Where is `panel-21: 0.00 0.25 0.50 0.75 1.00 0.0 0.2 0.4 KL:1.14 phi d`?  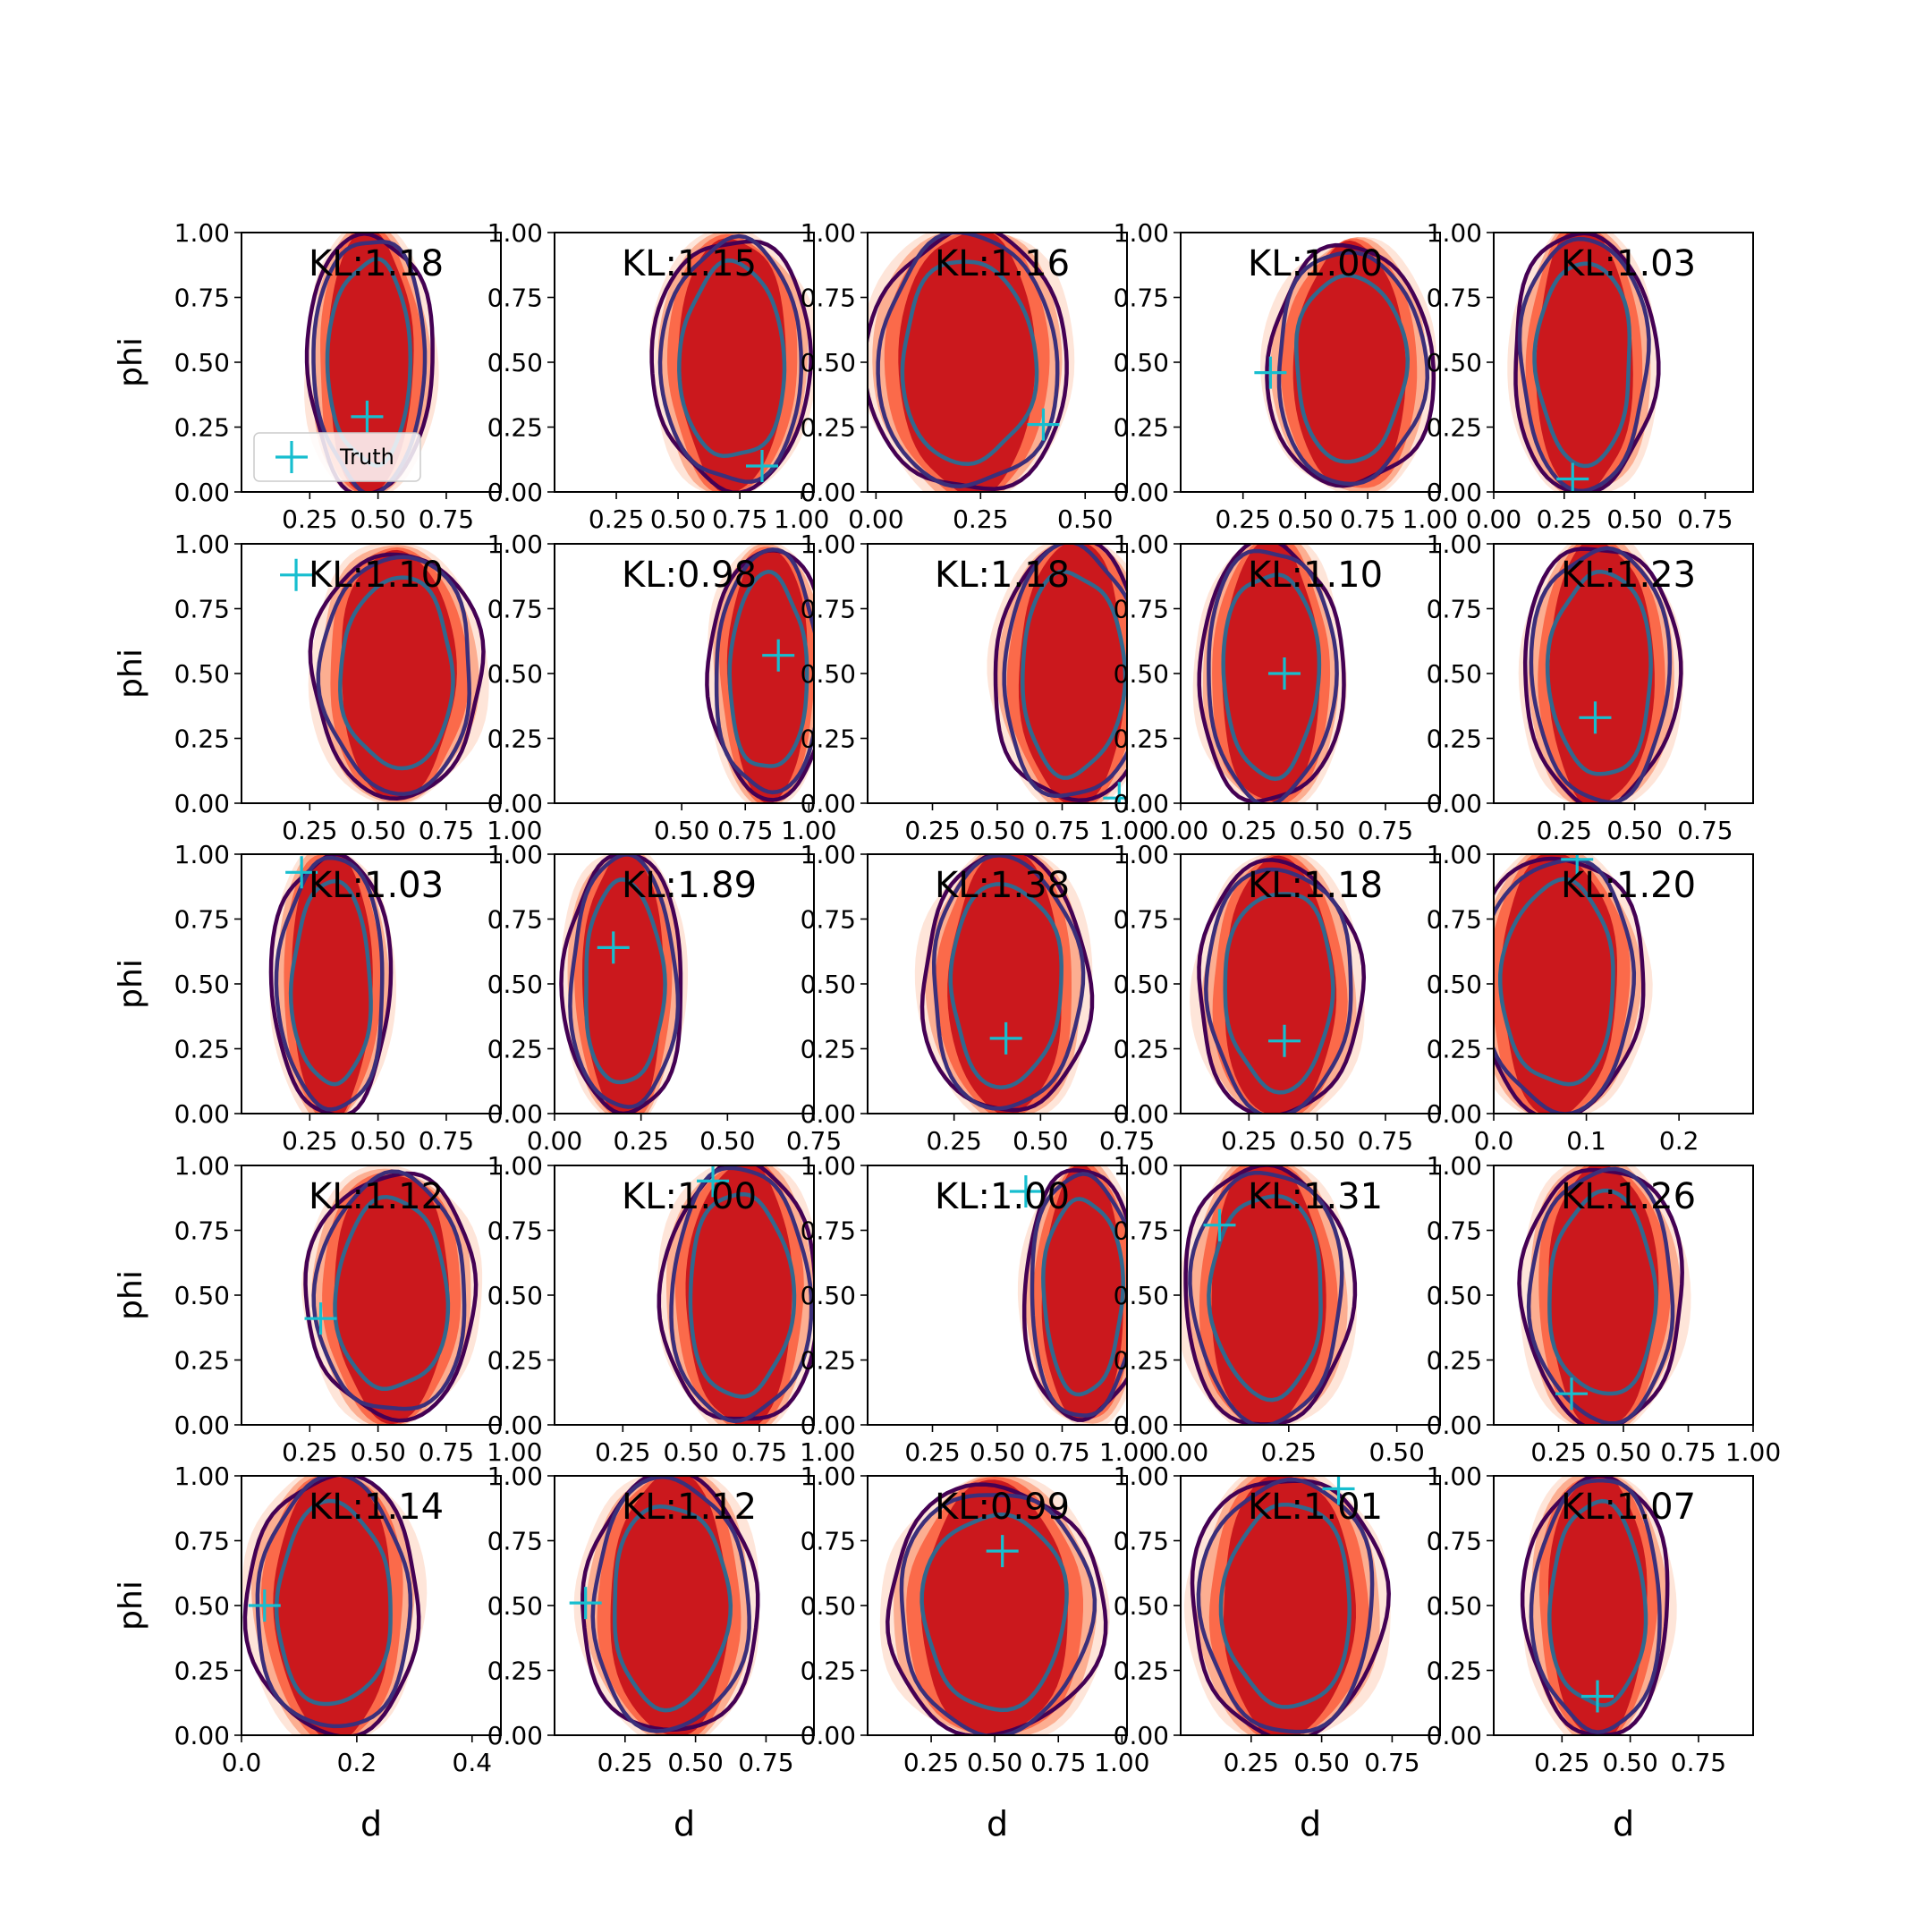 panel-21: 0.00 0.25 0.50 0.75 1.00 0.0 0.2 0.4 KL:1.14 phi d is located at coordinates (307, 1652).